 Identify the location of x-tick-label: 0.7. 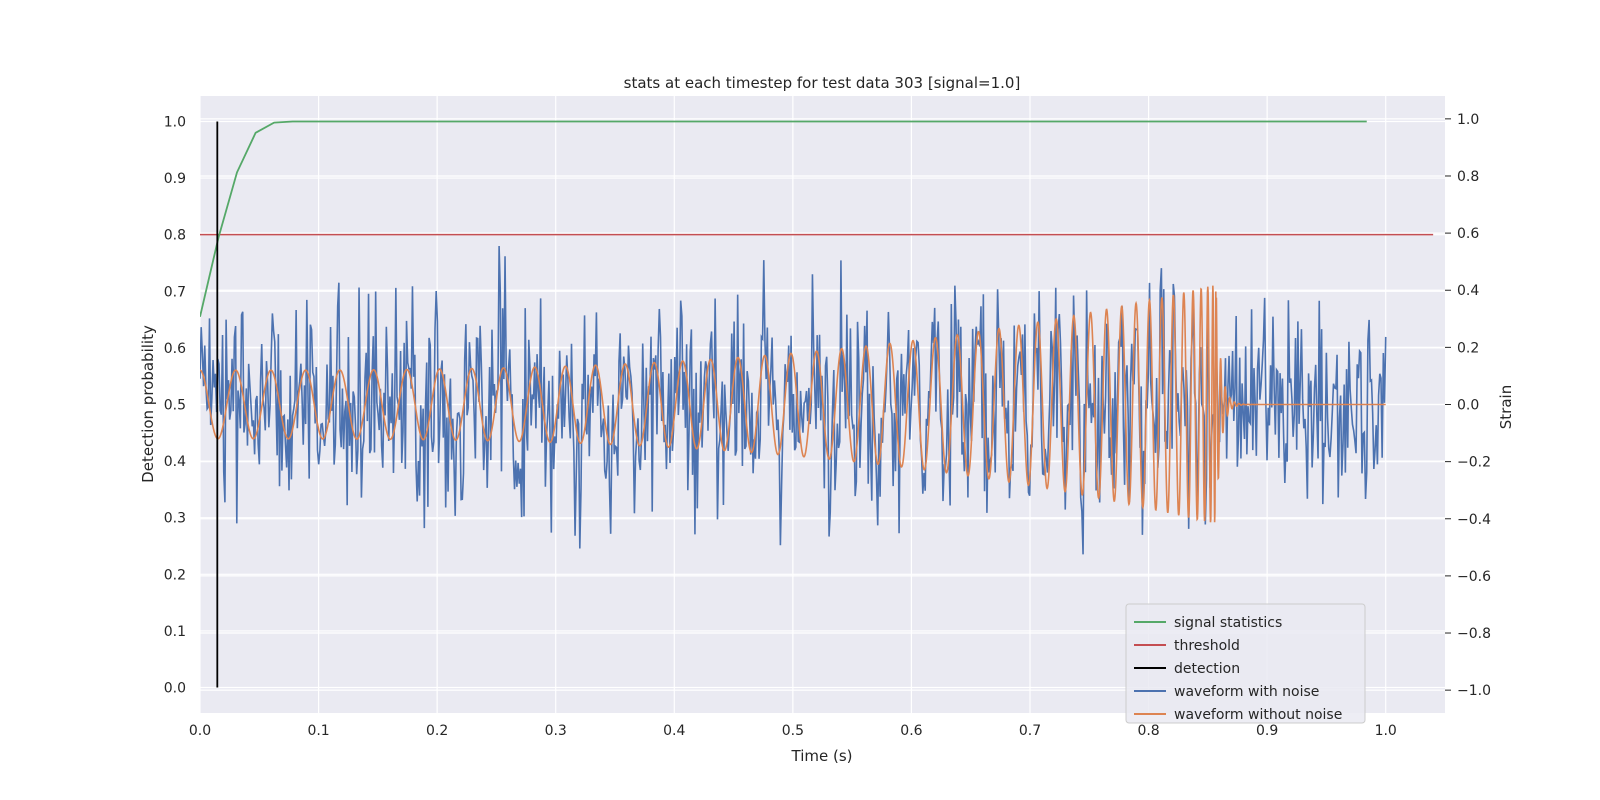
(1030, 731).